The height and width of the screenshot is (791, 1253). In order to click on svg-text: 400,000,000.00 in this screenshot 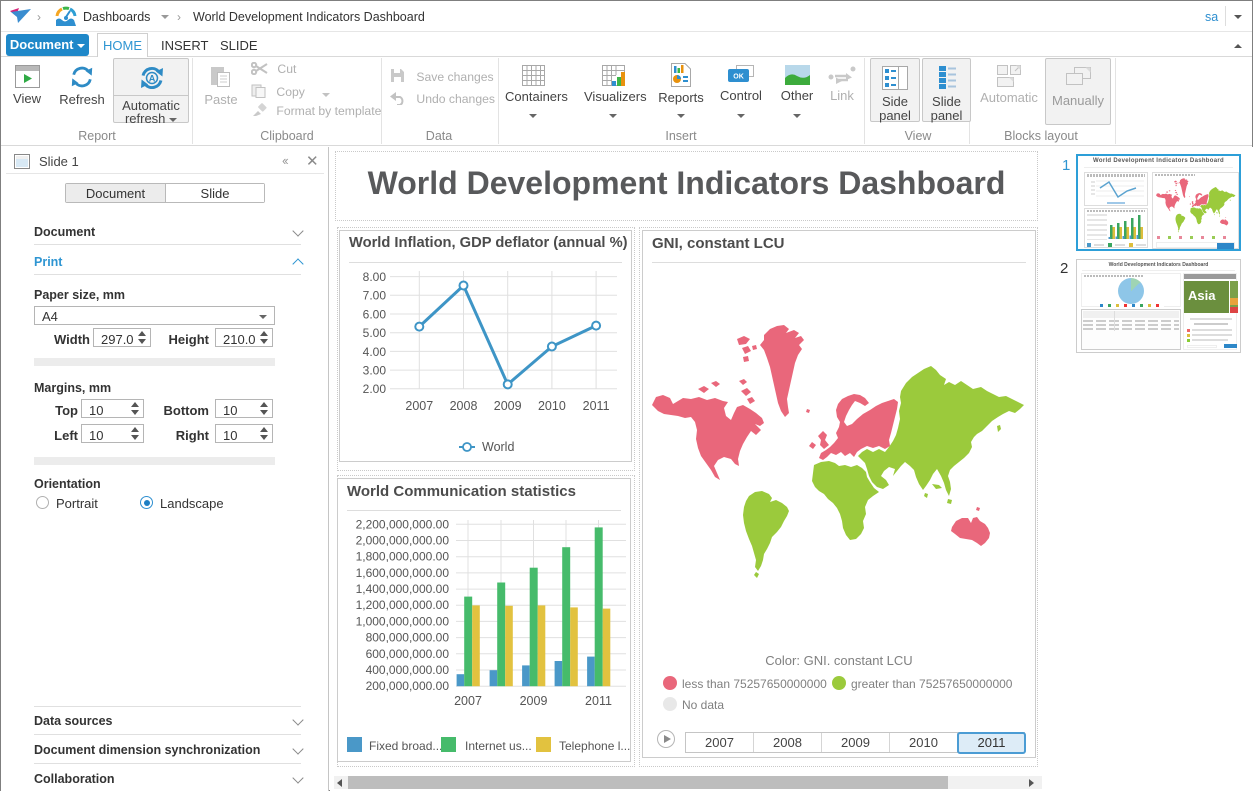, I will do `click(408, 670)`.